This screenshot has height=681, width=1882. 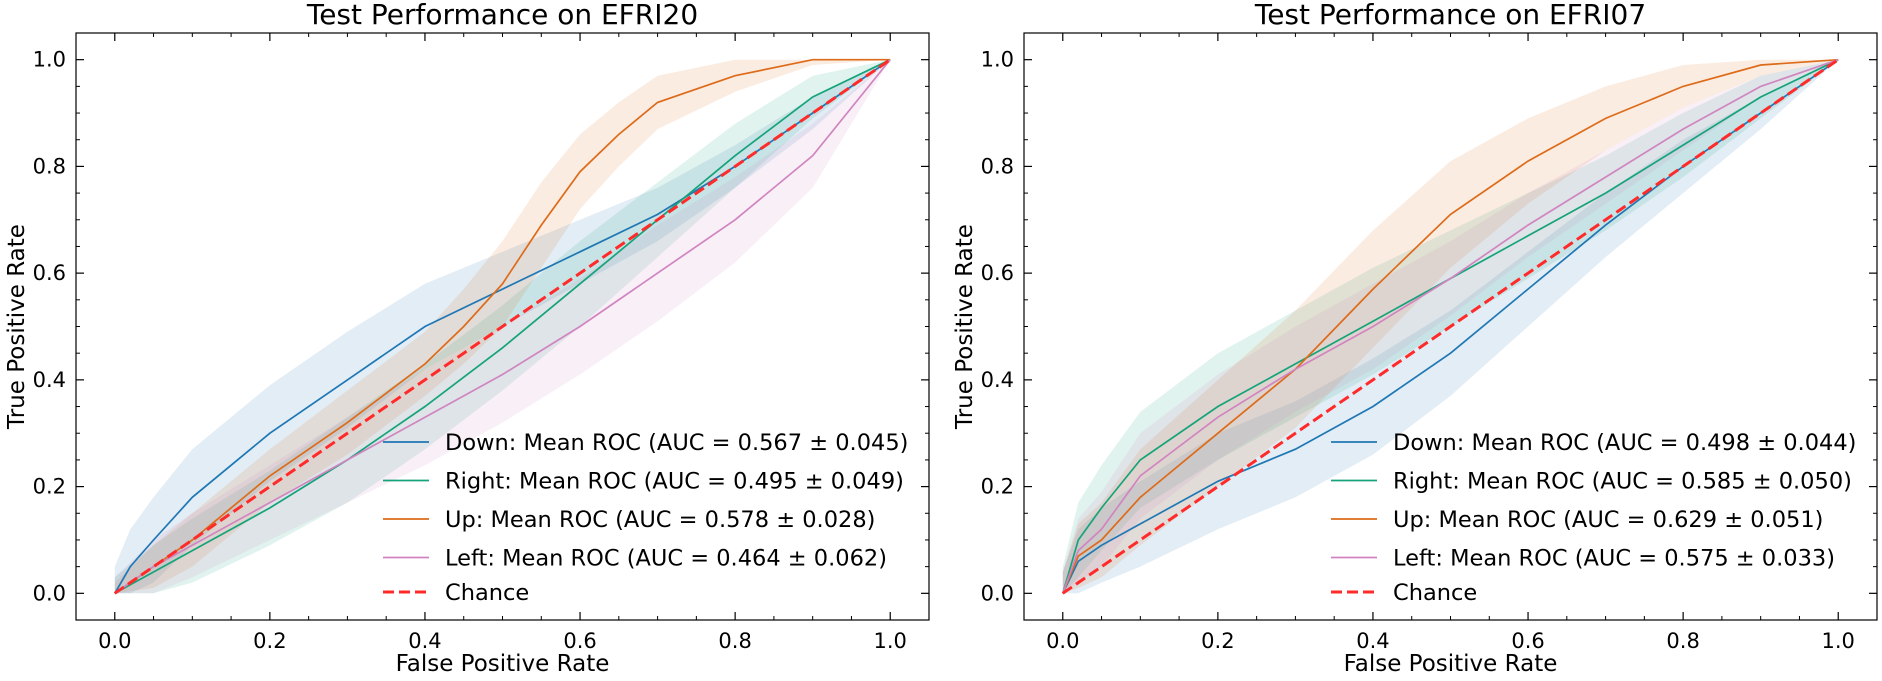 I want to click on legend-entry-2: Up: Mean ROC (AUC = 0.629 ± 0.051), so click(x=1608, y=520).